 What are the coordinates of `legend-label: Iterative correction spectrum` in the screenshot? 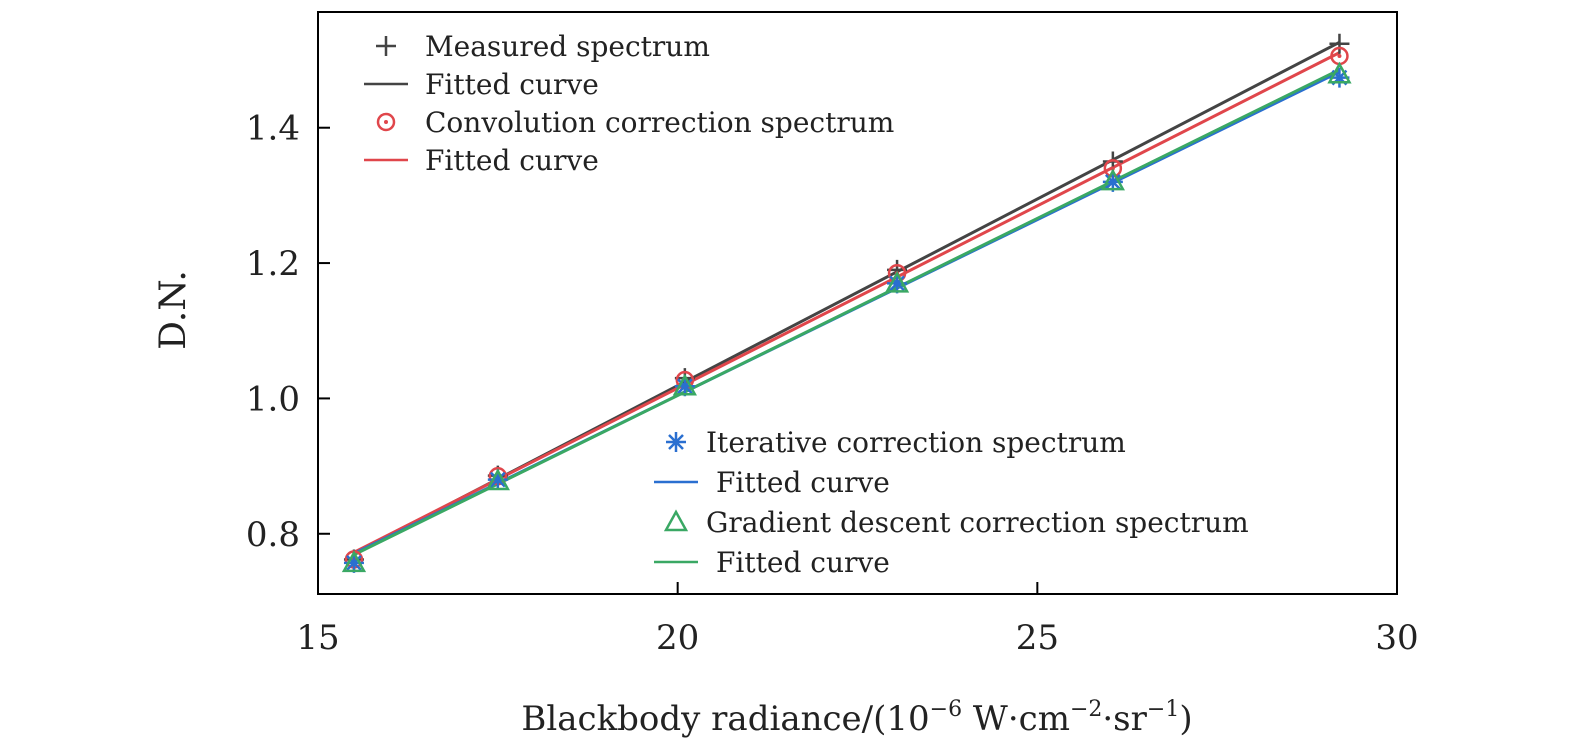 It's located at (916, 442).